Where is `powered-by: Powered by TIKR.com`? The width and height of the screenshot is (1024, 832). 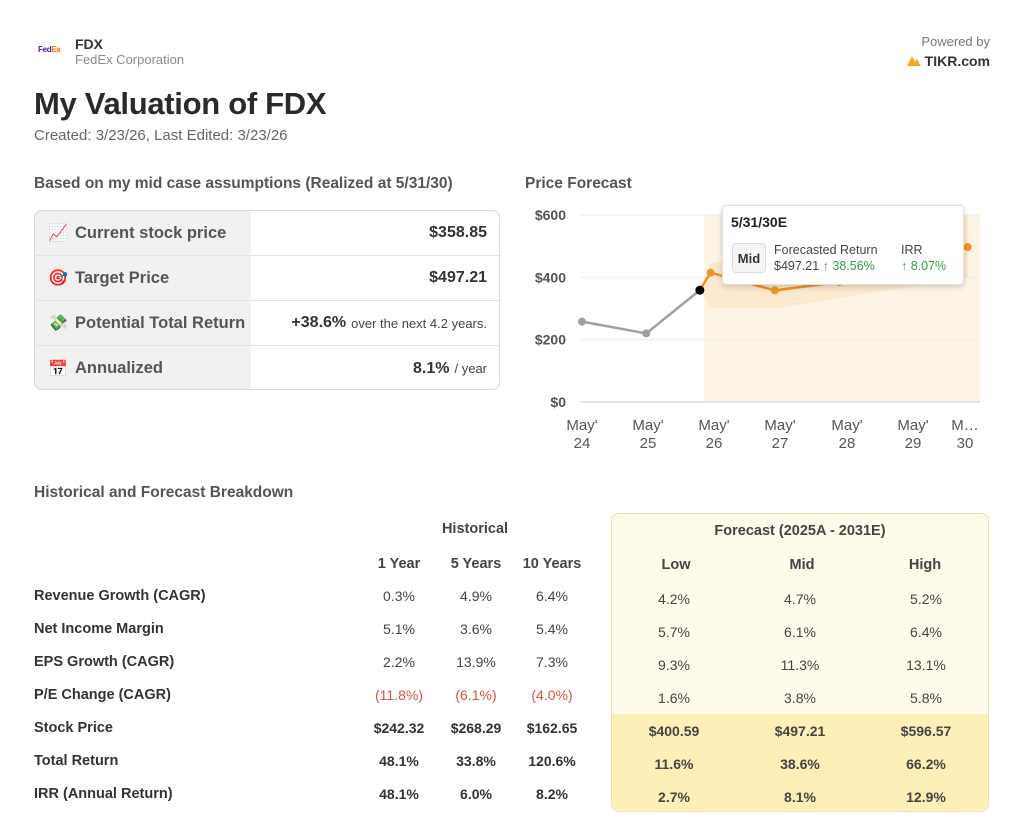 powered-by: Powered by TIKR.com is located at coordinates (948, 51).